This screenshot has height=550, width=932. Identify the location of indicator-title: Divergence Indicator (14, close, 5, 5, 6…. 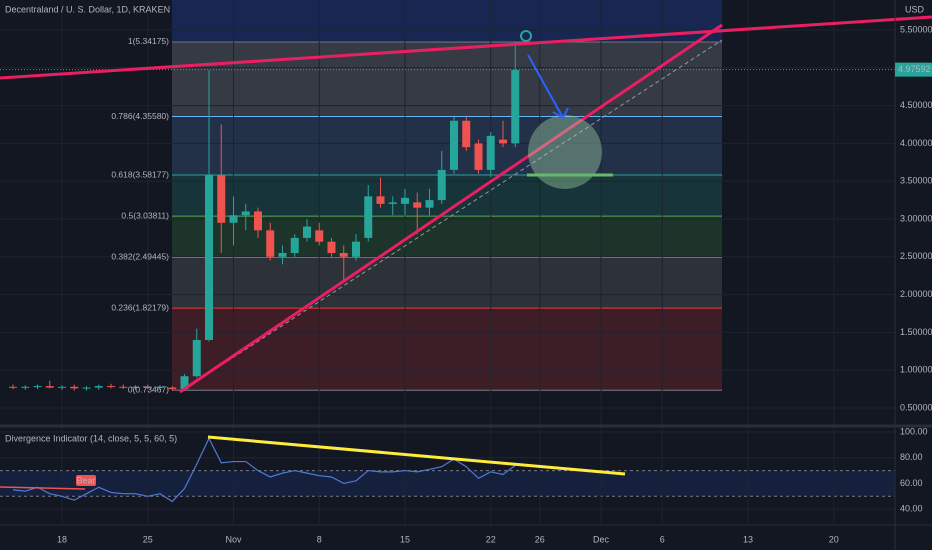
(91, 438).